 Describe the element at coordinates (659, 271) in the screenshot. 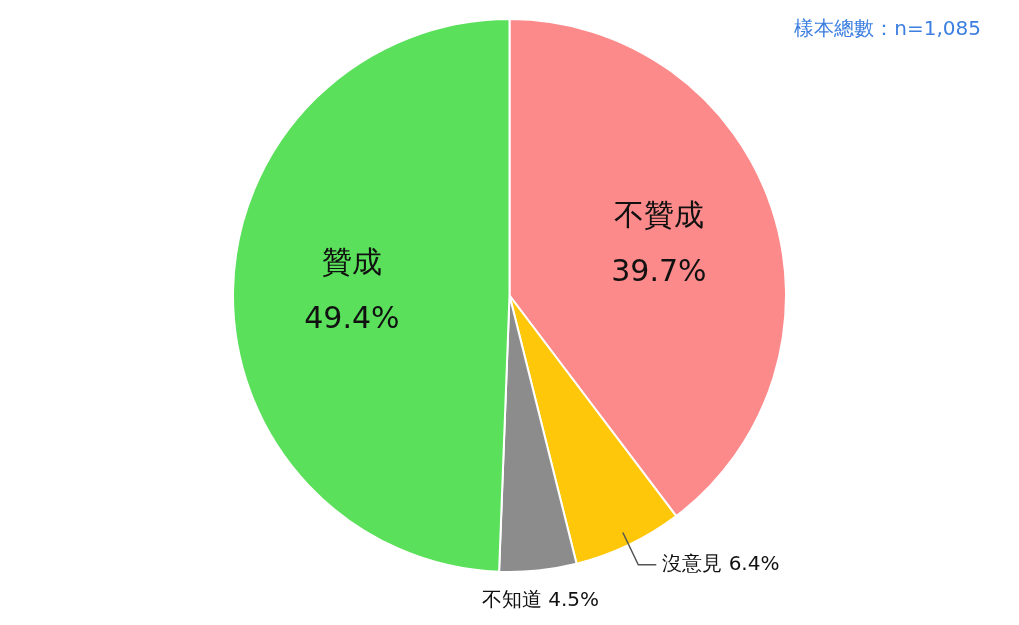

I see `data-label: 39.7%` at that location.